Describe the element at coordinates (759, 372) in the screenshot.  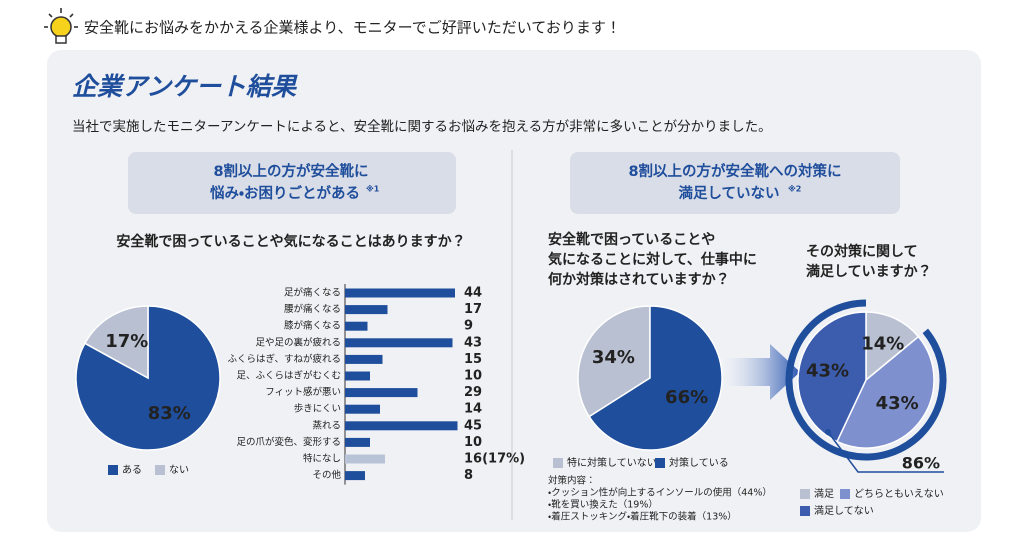
I see `arrow` at that location.